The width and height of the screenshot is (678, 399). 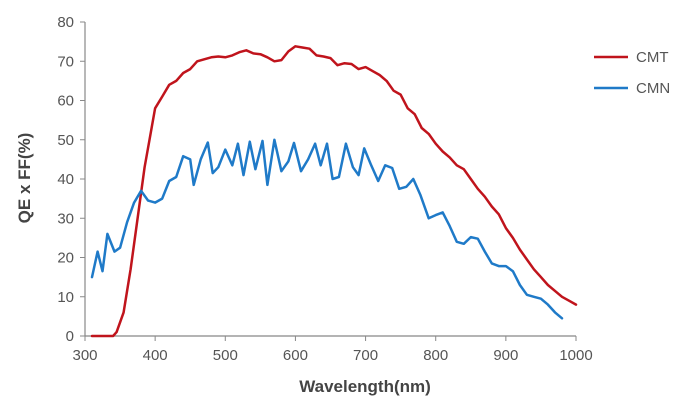 What do you see at coordinates (505, 355) in the screenshot?
I see `x-tick-label: 900` at bounding box center [505, 355].